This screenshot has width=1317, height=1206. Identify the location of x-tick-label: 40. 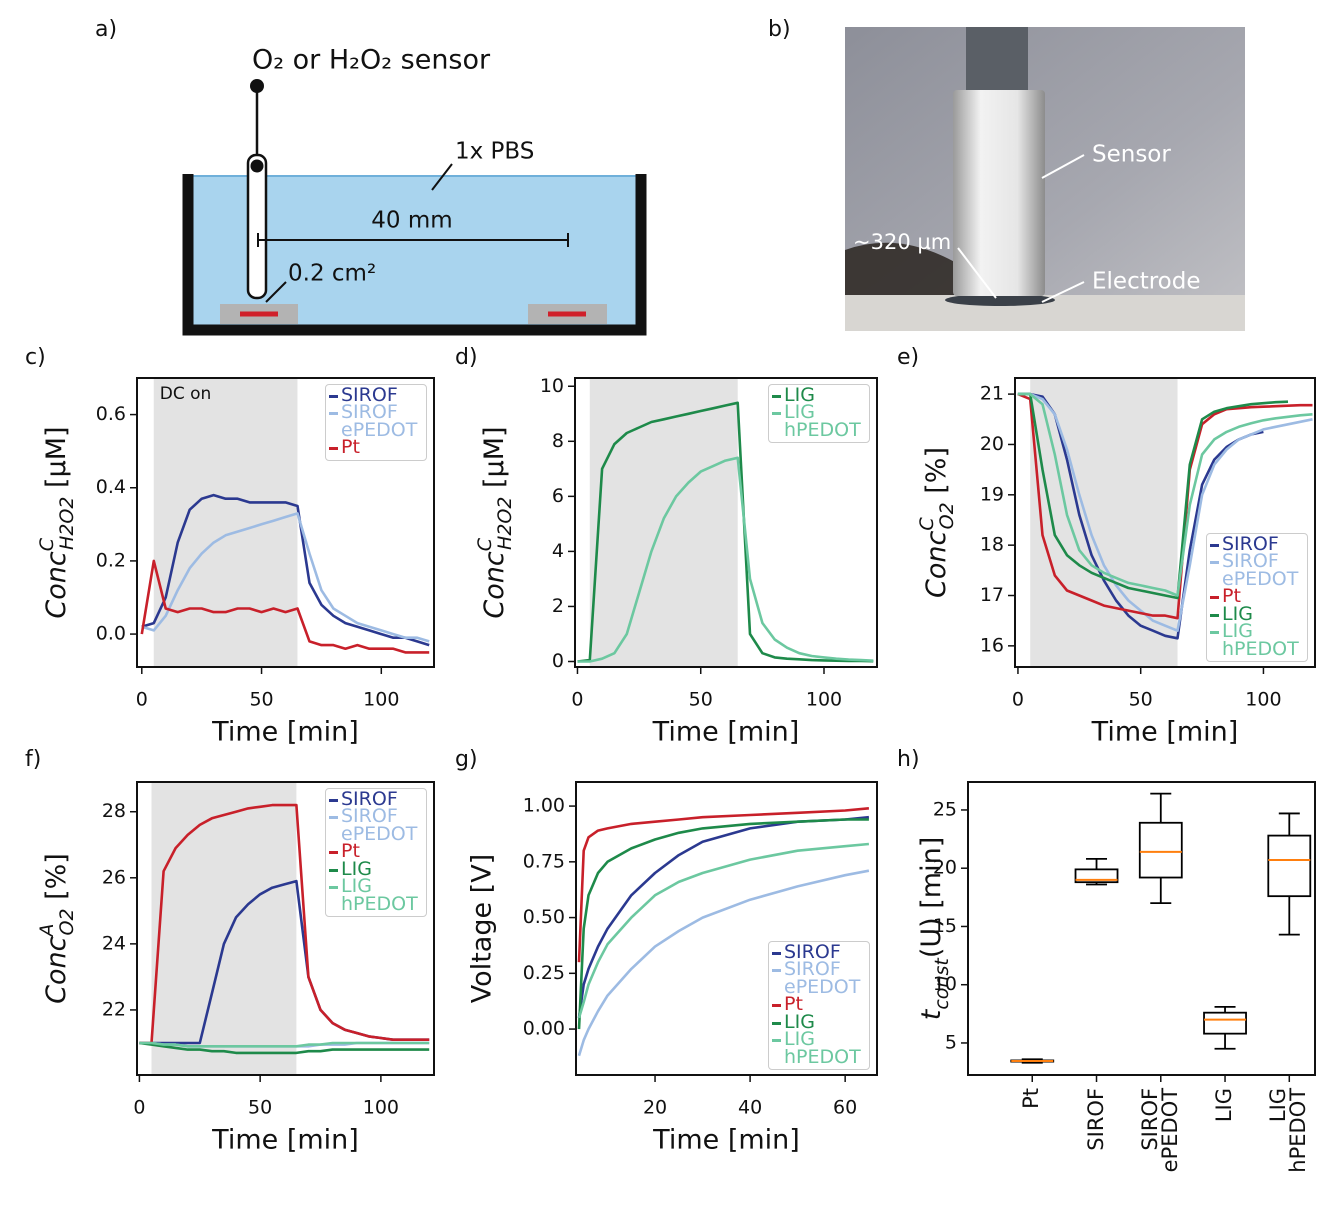
(750, 1108).